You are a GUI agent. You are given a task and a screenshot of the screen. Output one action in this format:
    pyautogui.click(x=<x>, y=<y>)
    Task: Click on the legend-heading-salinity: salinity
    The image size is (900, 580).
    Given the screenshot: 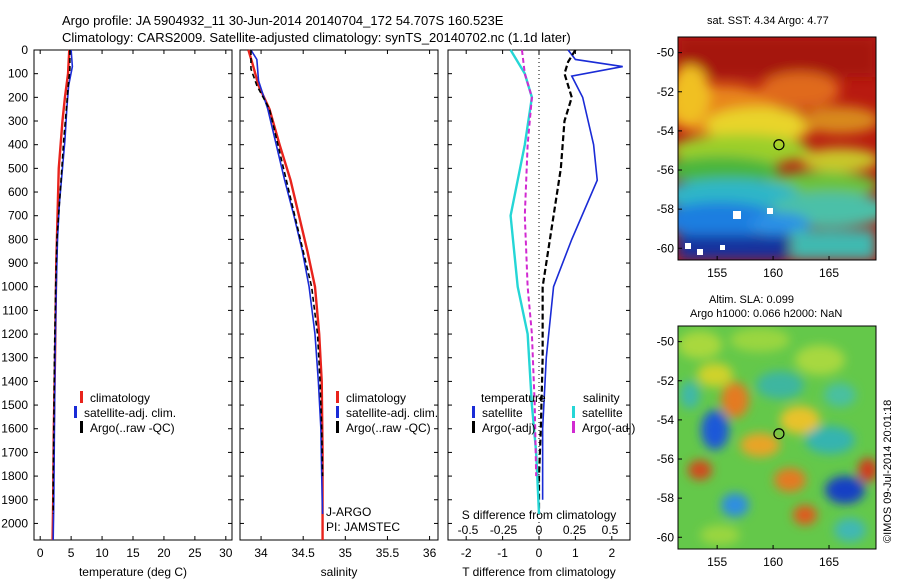 What is the action you would take?
    pyautogui.click(x=601, y=398)
    